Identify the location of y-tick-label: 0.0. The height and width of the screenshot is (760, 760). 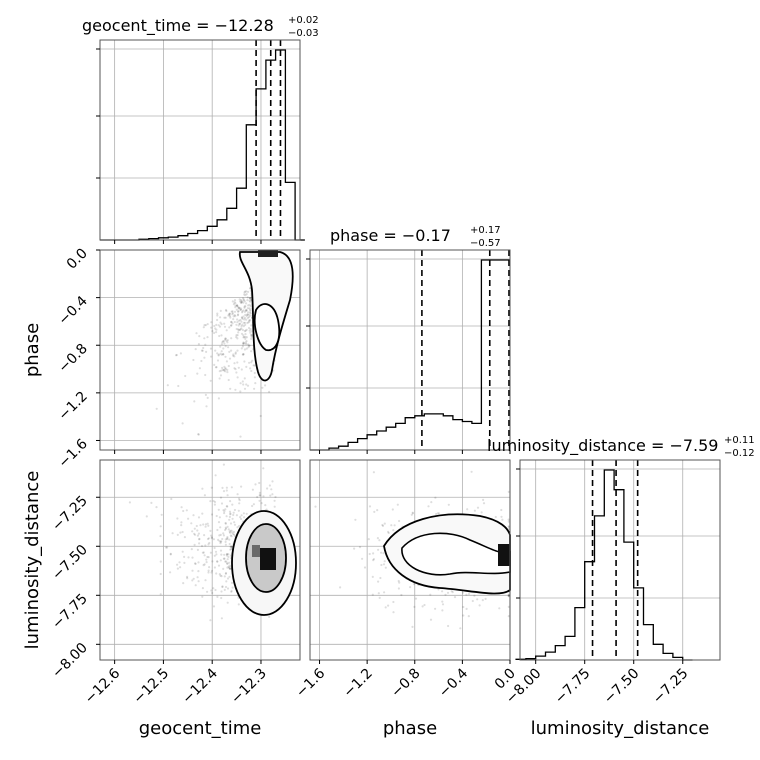
(77, 259).